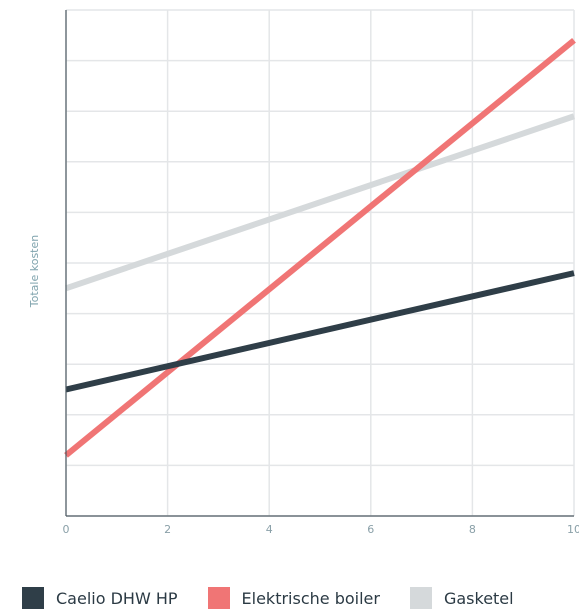 This screenshot has width=579, height=610. I want to click on x-tick-label: 0, so click(66, 529).